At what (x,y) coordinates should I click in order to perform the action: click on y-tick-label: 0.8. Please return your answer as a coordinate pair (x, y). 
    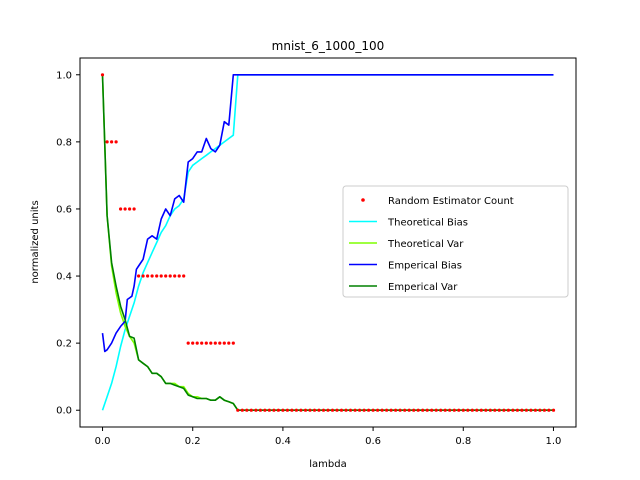
    Looking at the image, I should click on (64, 142).